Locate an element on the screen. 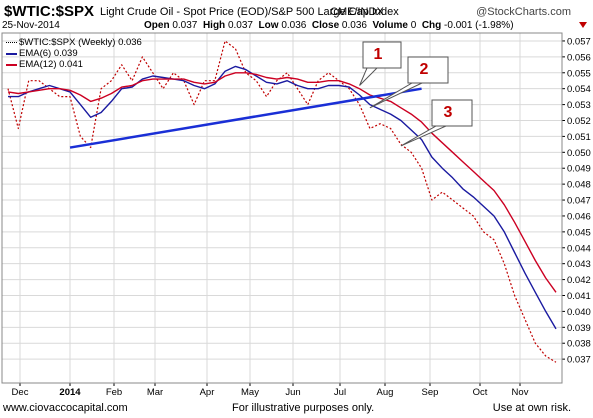  legend-label-price: $WTIC:$SPX (Weekly) 0.036 is located at coordinates (80, 42).